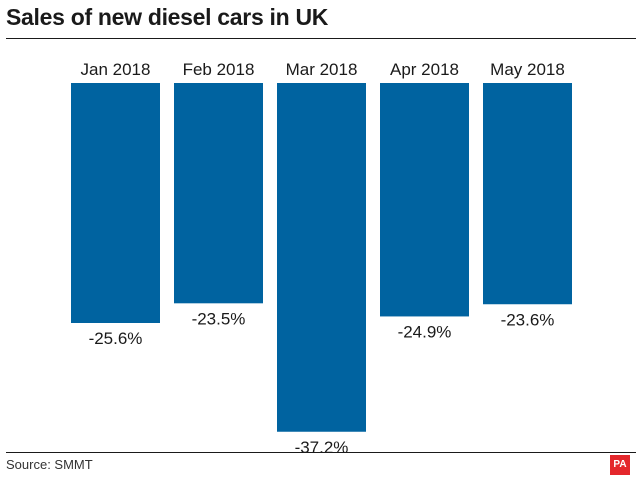 The image size is (640, 480). I want to click on source-note: Source: SMMT, so click(49, 464).